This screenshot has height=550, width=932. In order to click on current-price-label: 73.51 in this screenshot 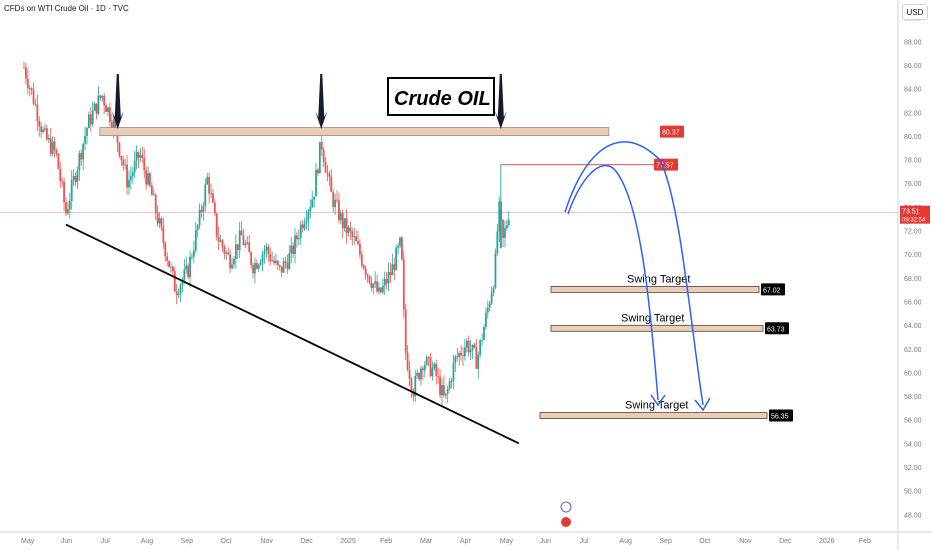, I will do `click(911, 212)`.